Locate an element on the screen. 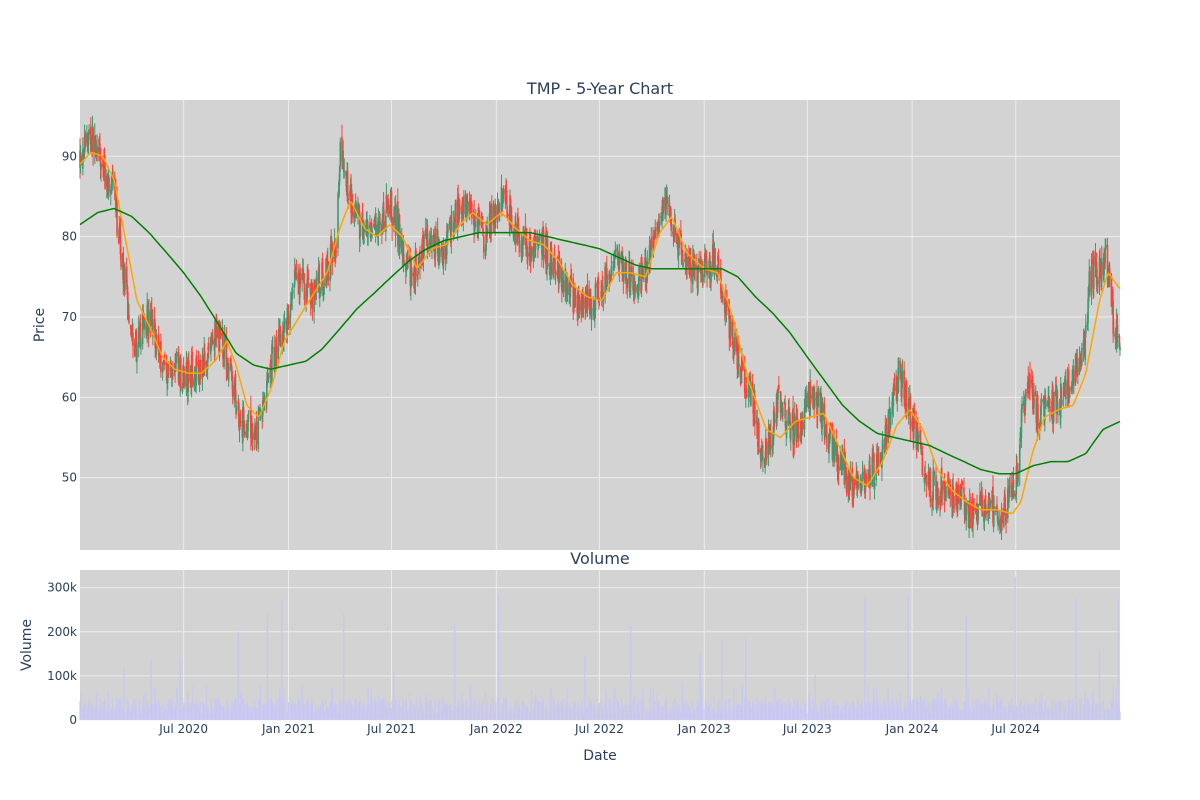  price-y-tick-label: 50 is located at coordinates (69, 478).